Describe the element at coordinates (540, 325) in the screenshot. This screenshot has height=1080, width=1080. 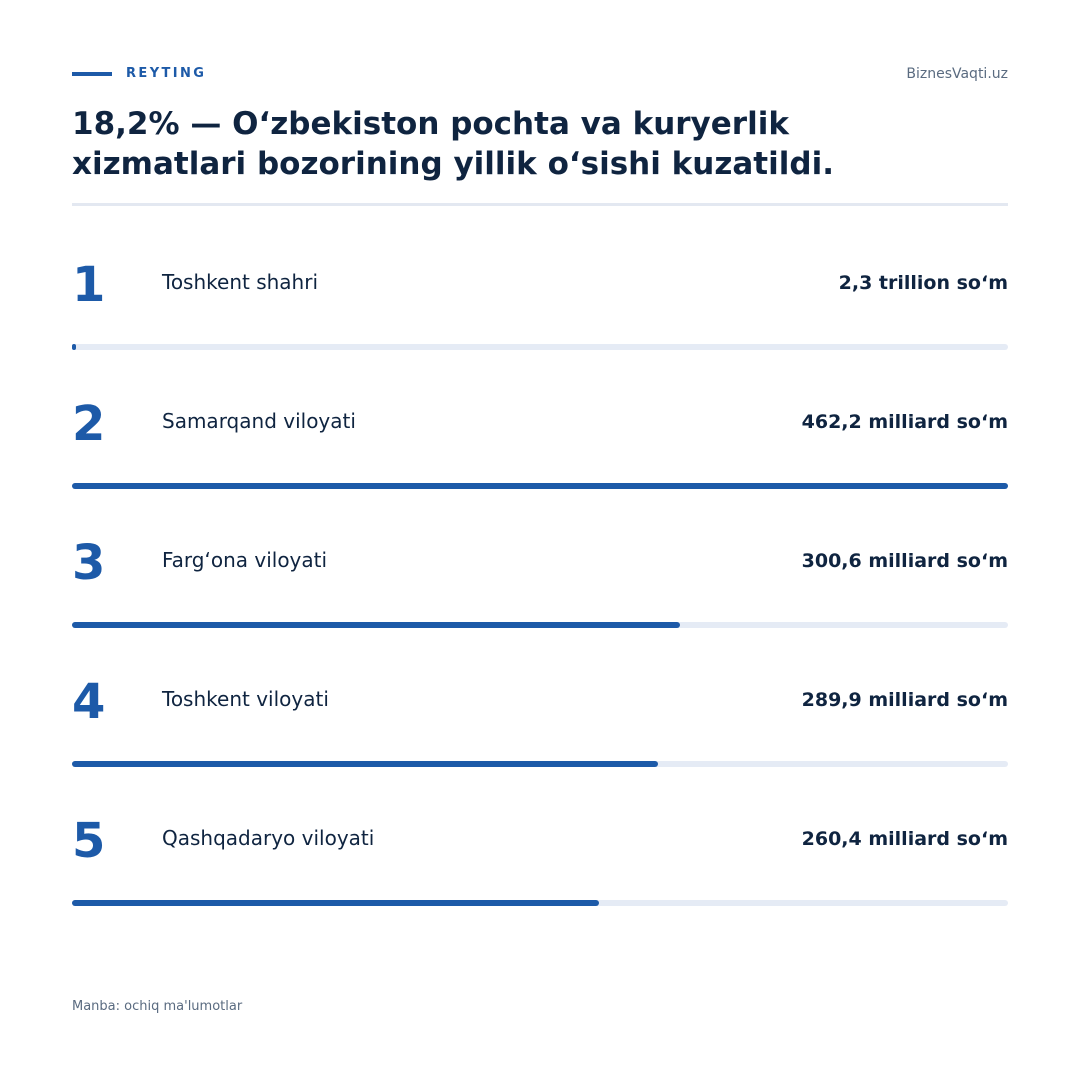
I see `ranking-row: 1 Toshkent shahri 2,3 trillion so‘m` at that location.